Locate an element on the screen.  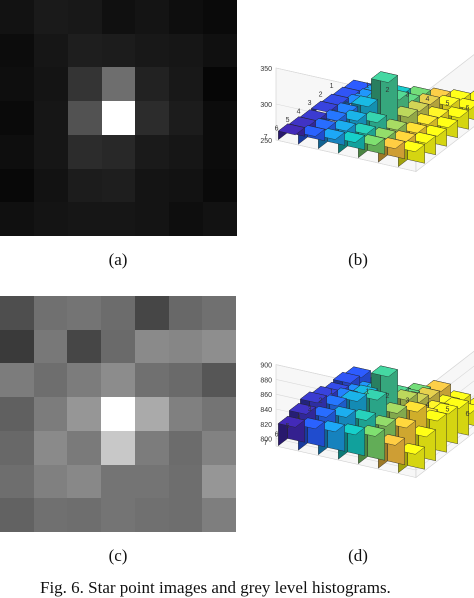
z-tick-label: 300 is located at coordinates (266, 105).